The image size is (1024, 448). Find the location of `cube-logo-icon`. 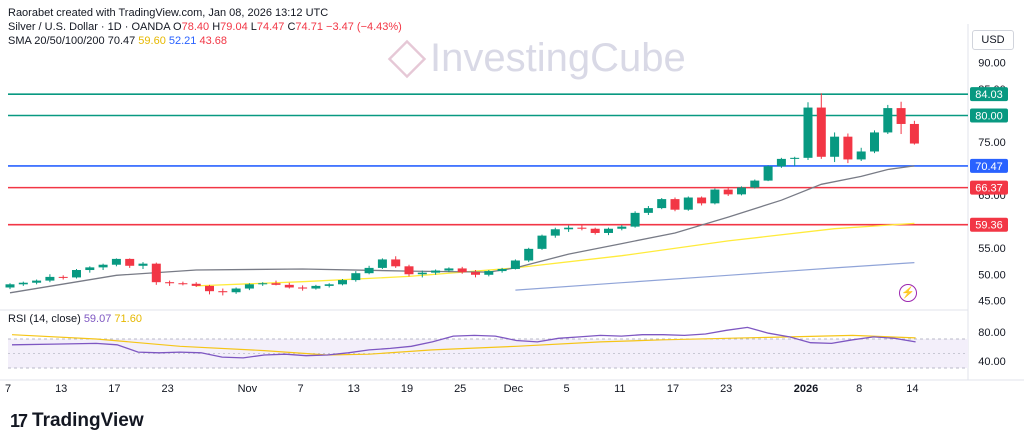

cube-logo-icon is located at coordinates (407, 58).